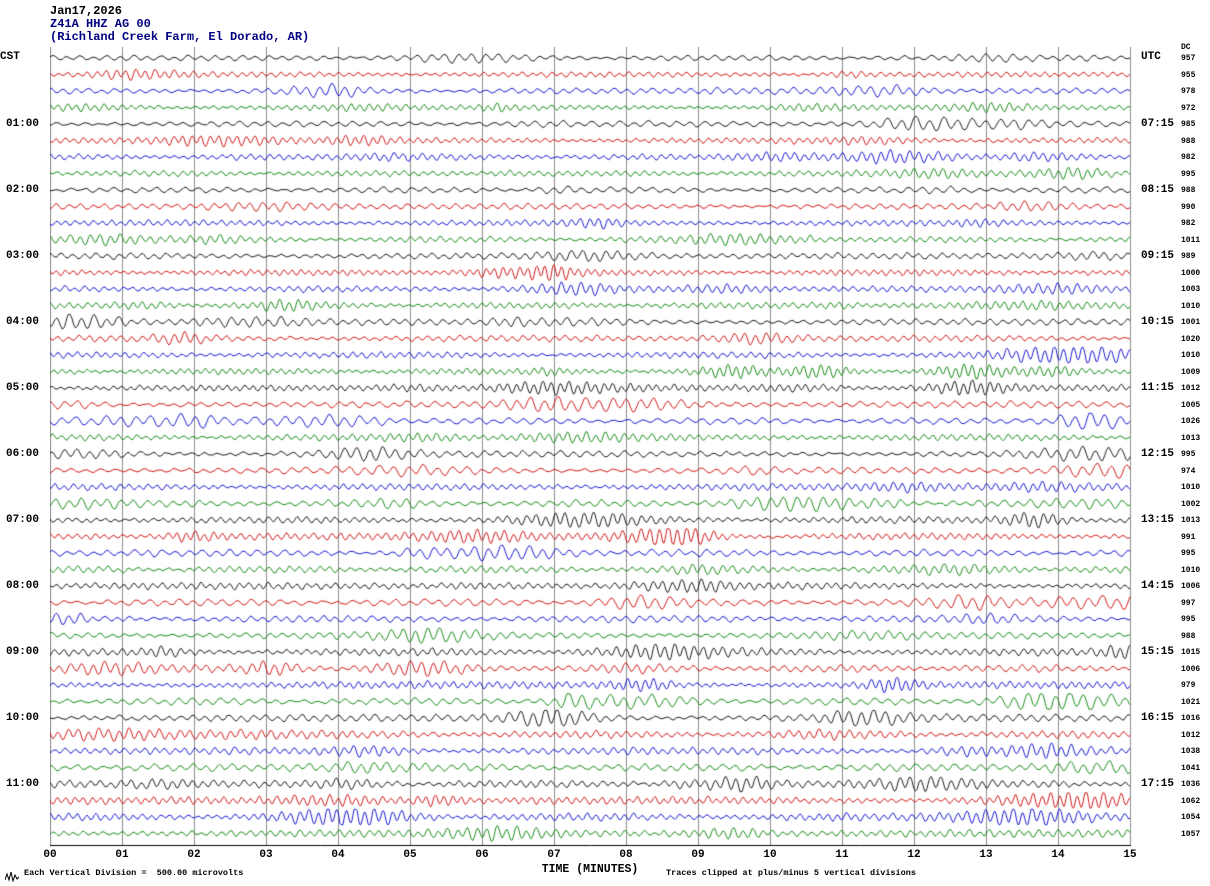 The width and height of the screenshot is (1210, 886). Describe the element at coordinates (914, 855) in the screenshot. I see `x-tick-label: 12` at that location.